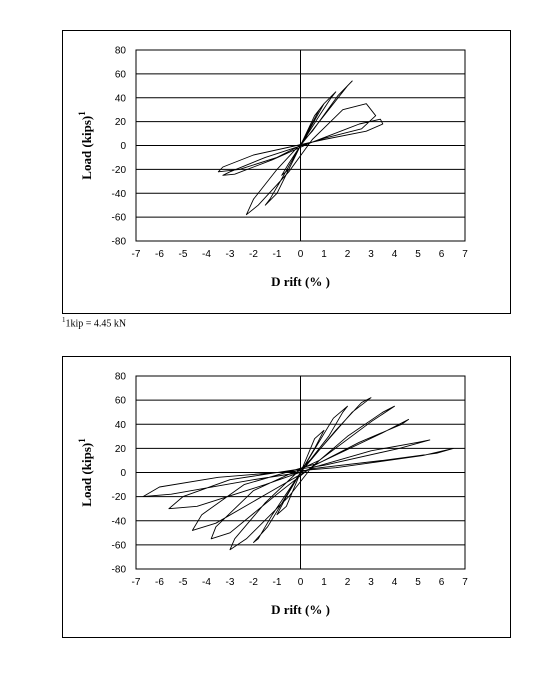 The width and height of the screenshot is (558, 680). I want to click on footnote-superscript: 1, so click(64, 320).